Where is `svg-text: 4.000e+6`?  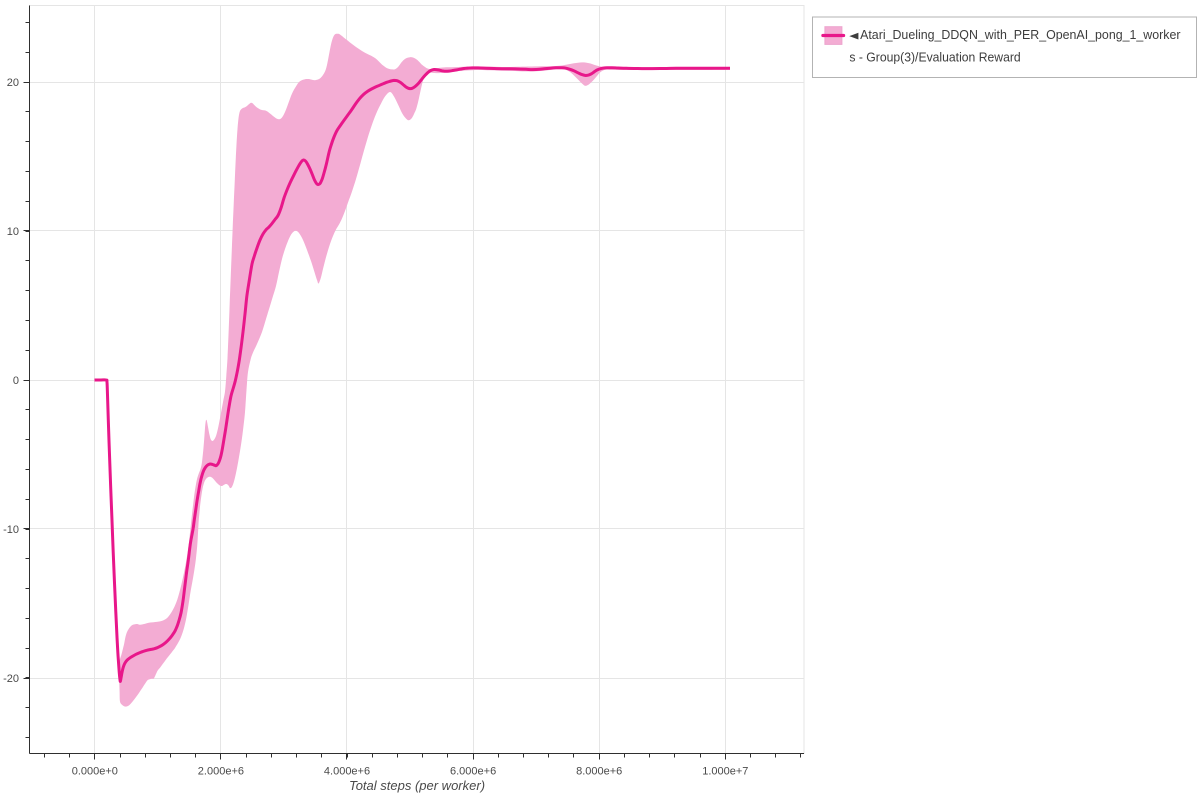
svg-text: 4.000e+6 is located at coordinates (347, 772).